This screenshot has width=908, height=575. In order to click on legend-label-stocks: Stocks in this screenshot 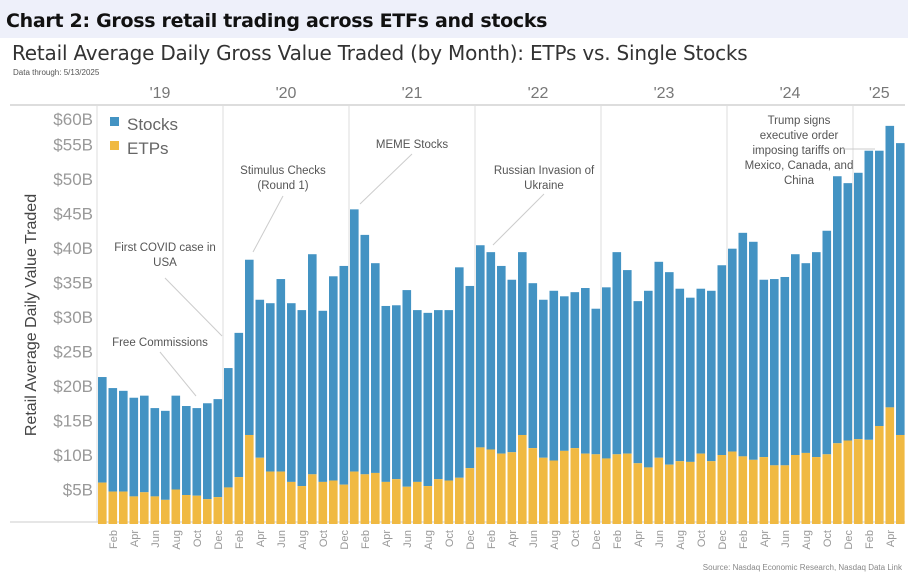, I will do `click(152, 124)`.